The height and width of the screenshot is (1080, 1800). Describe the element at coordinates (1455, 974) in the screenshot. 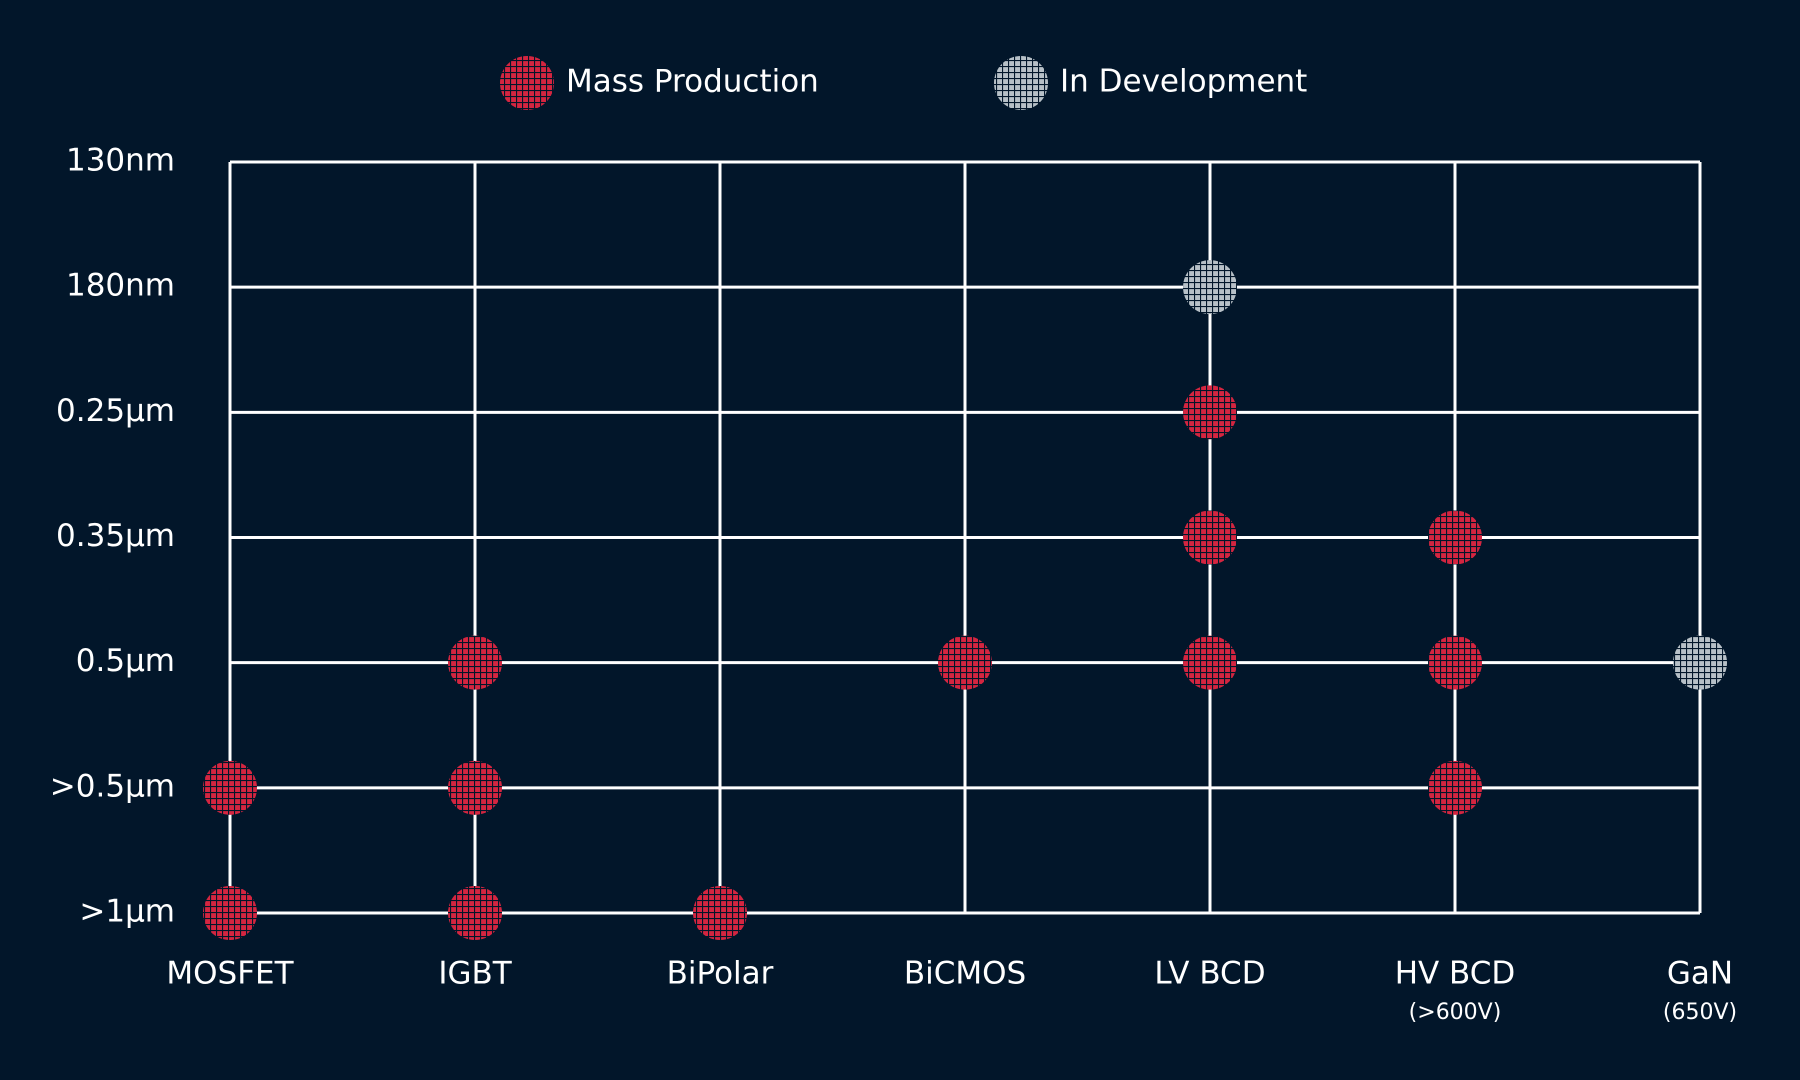

I see `x-tick-label: HV BCD` at that location.